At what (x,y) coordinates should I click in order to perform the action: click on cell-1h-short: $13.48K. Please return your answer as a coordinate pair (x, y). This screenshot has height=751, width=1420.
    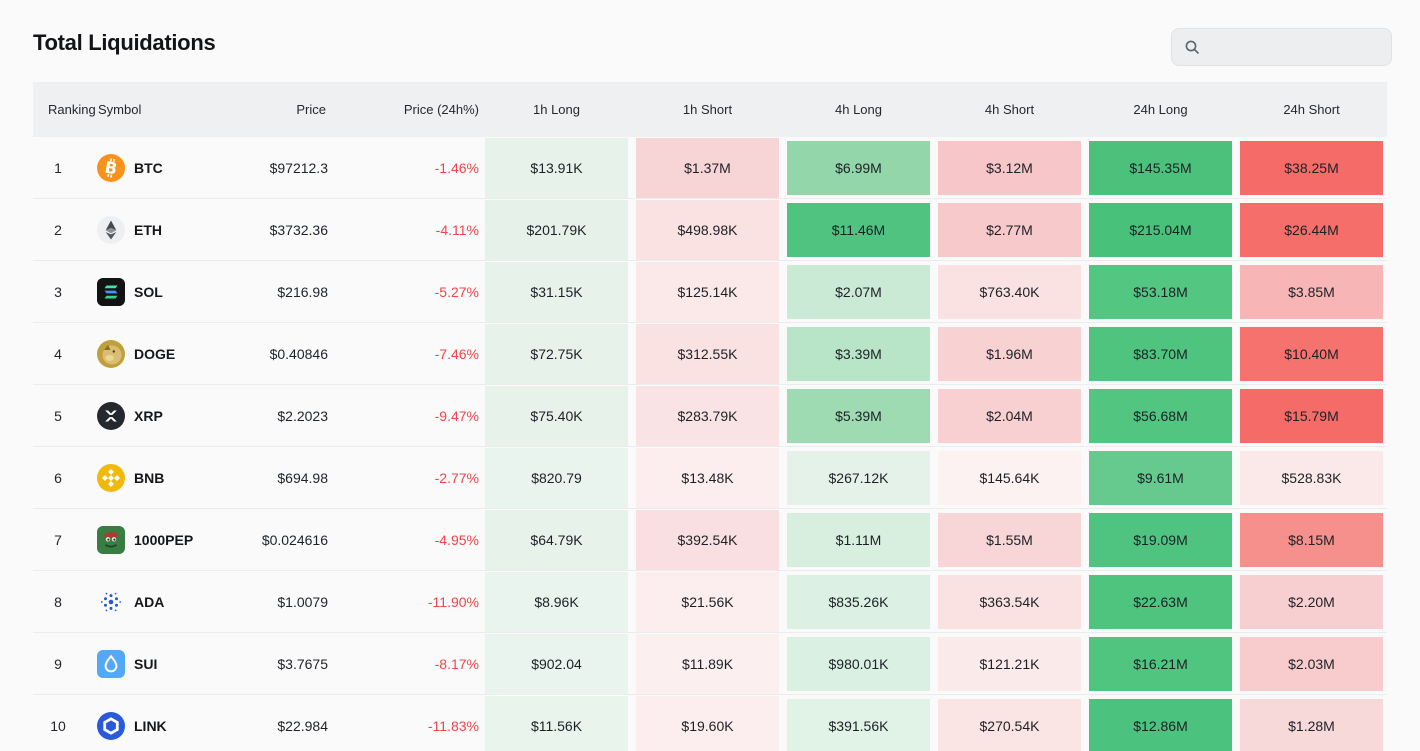
    Looking at the image, I should click on (707, 477).